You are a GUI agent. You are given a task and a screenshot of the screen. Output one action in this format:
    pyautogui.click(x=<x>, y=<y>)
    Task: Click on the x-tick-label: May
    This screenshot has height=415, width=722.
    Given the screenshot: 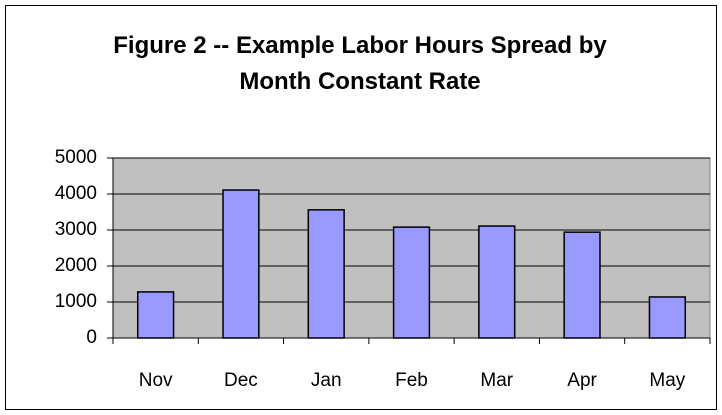 What is the action you would take?
    pyautogui.click(x=667, y=380)
    